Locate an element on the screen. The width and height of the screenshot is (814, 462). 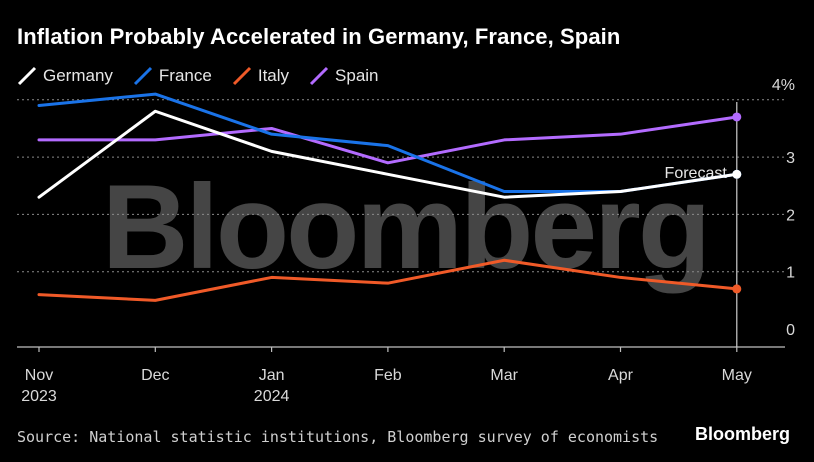
legend-item-germany: Germany is located at coordinates (65, 76).